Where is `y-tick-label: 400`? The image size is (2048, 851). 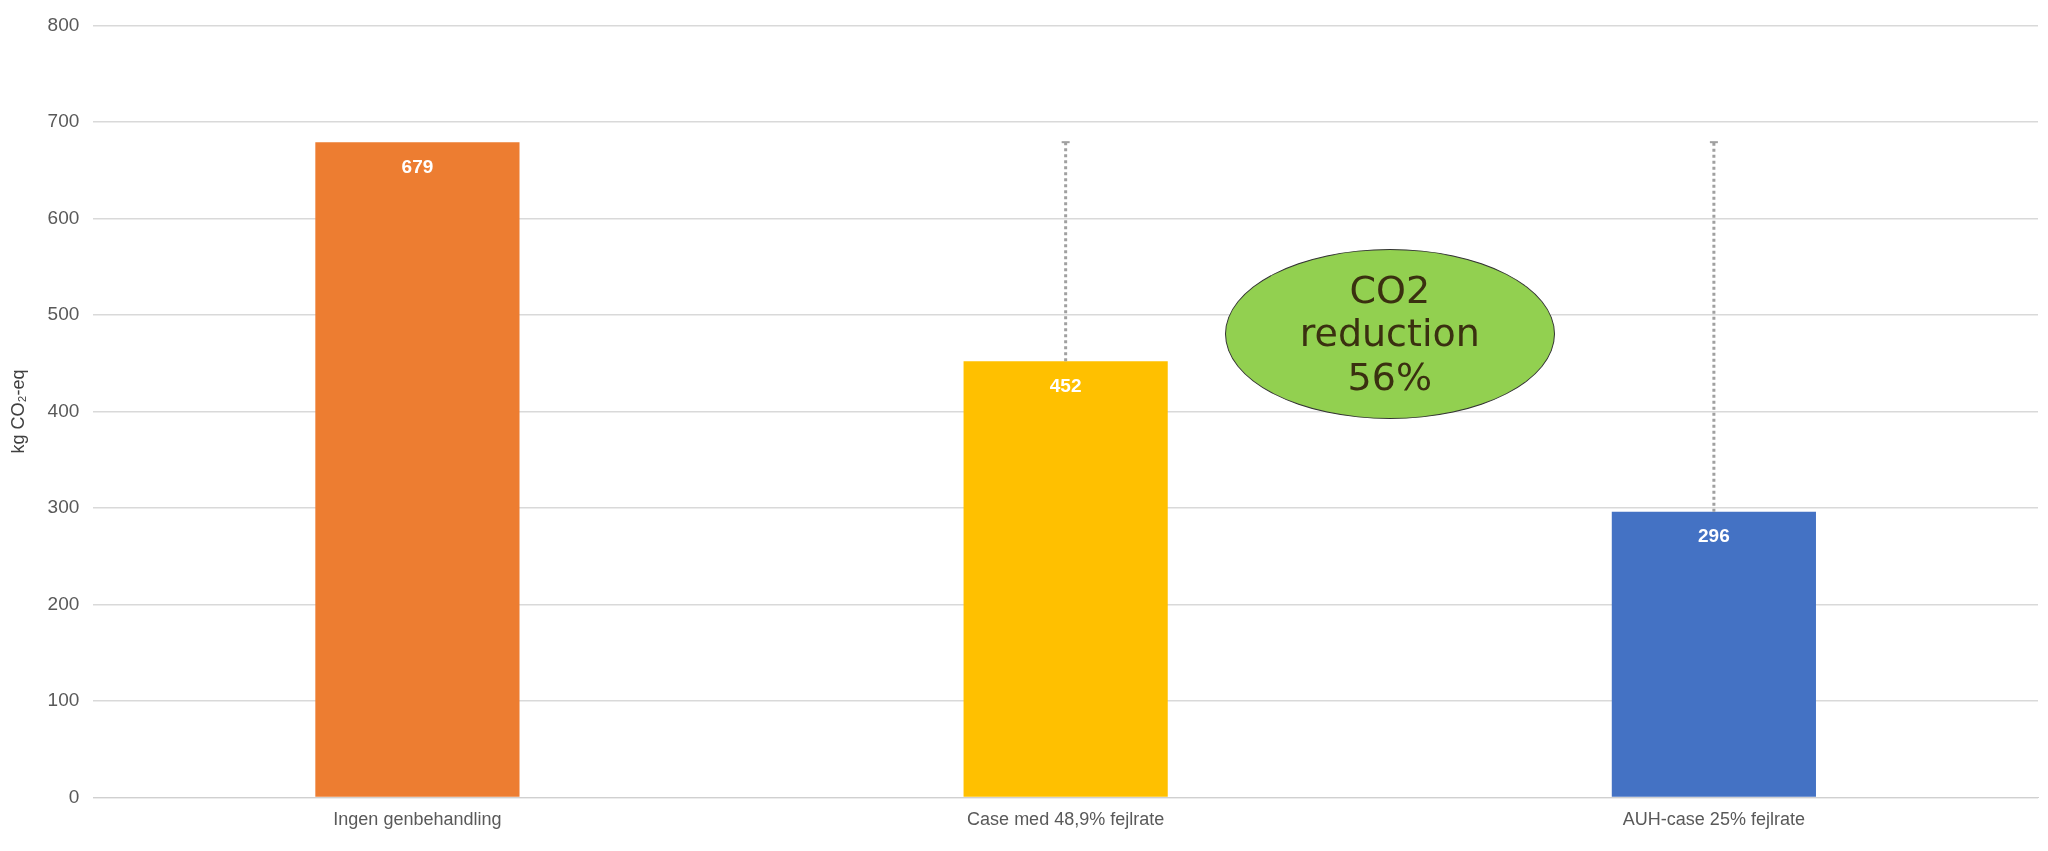
y-tick-label: 400 is located at coordinates (63, 410).